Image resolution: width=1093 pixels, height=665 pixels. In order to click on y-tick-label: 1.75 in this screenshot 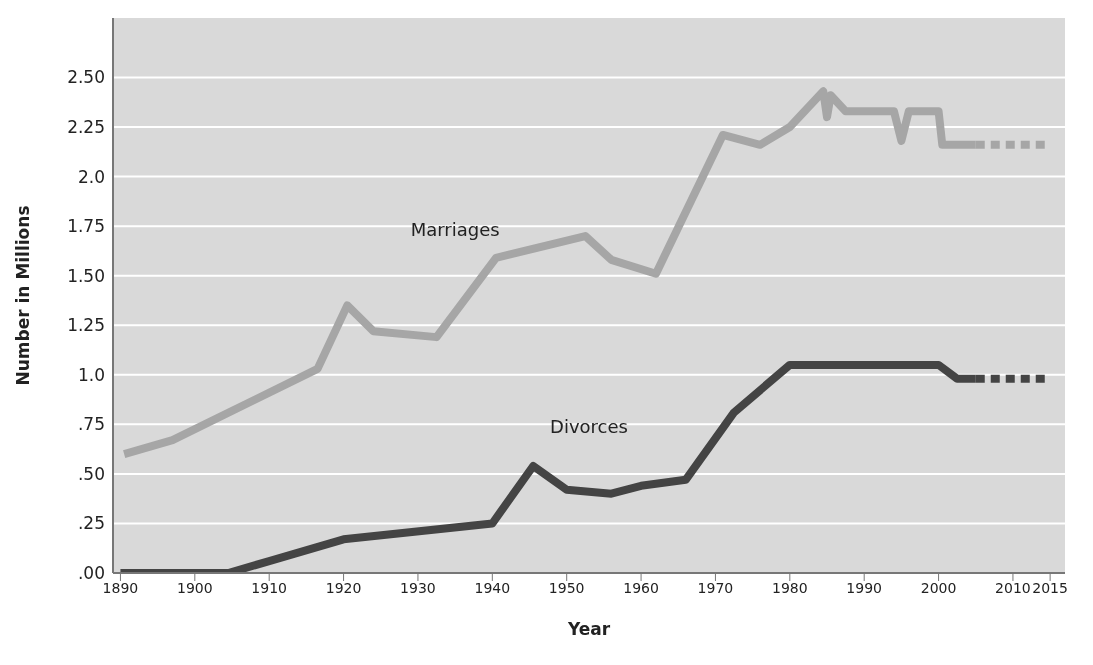, I will do `click(86, 226)`.